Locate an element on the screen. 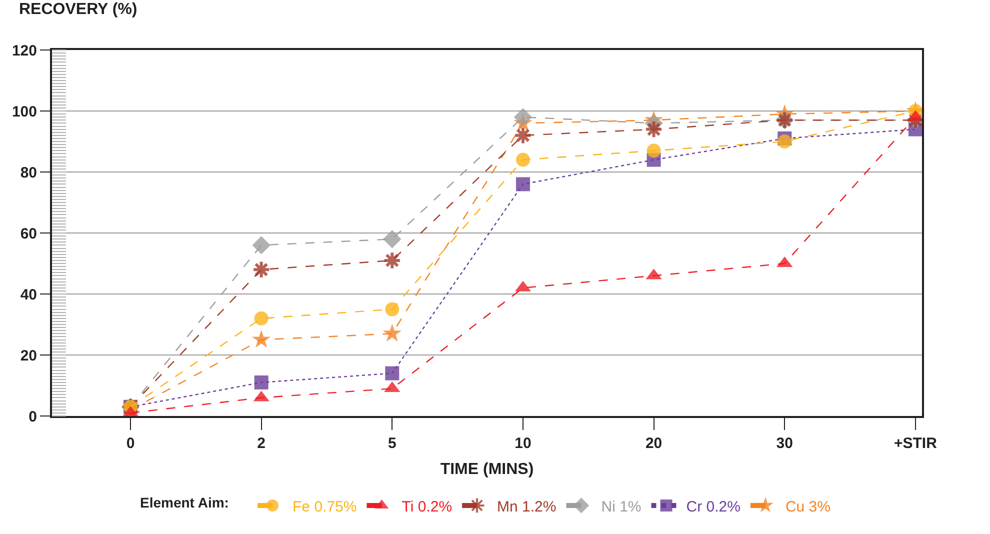 This screenshot has height=534, width=990. x-tick-label: 2 is located at coordinates (261, 443).